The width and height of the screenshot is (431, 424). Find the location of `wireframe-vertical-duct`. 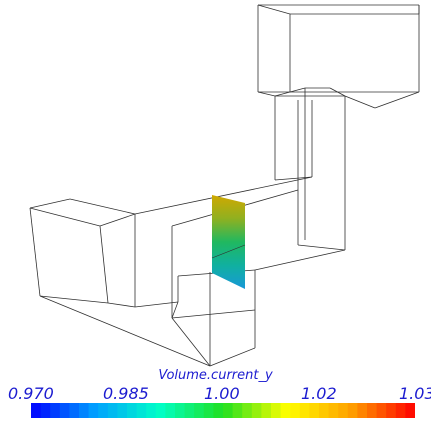

wireframe-vertical-duct is located at coordinates (310, 168).